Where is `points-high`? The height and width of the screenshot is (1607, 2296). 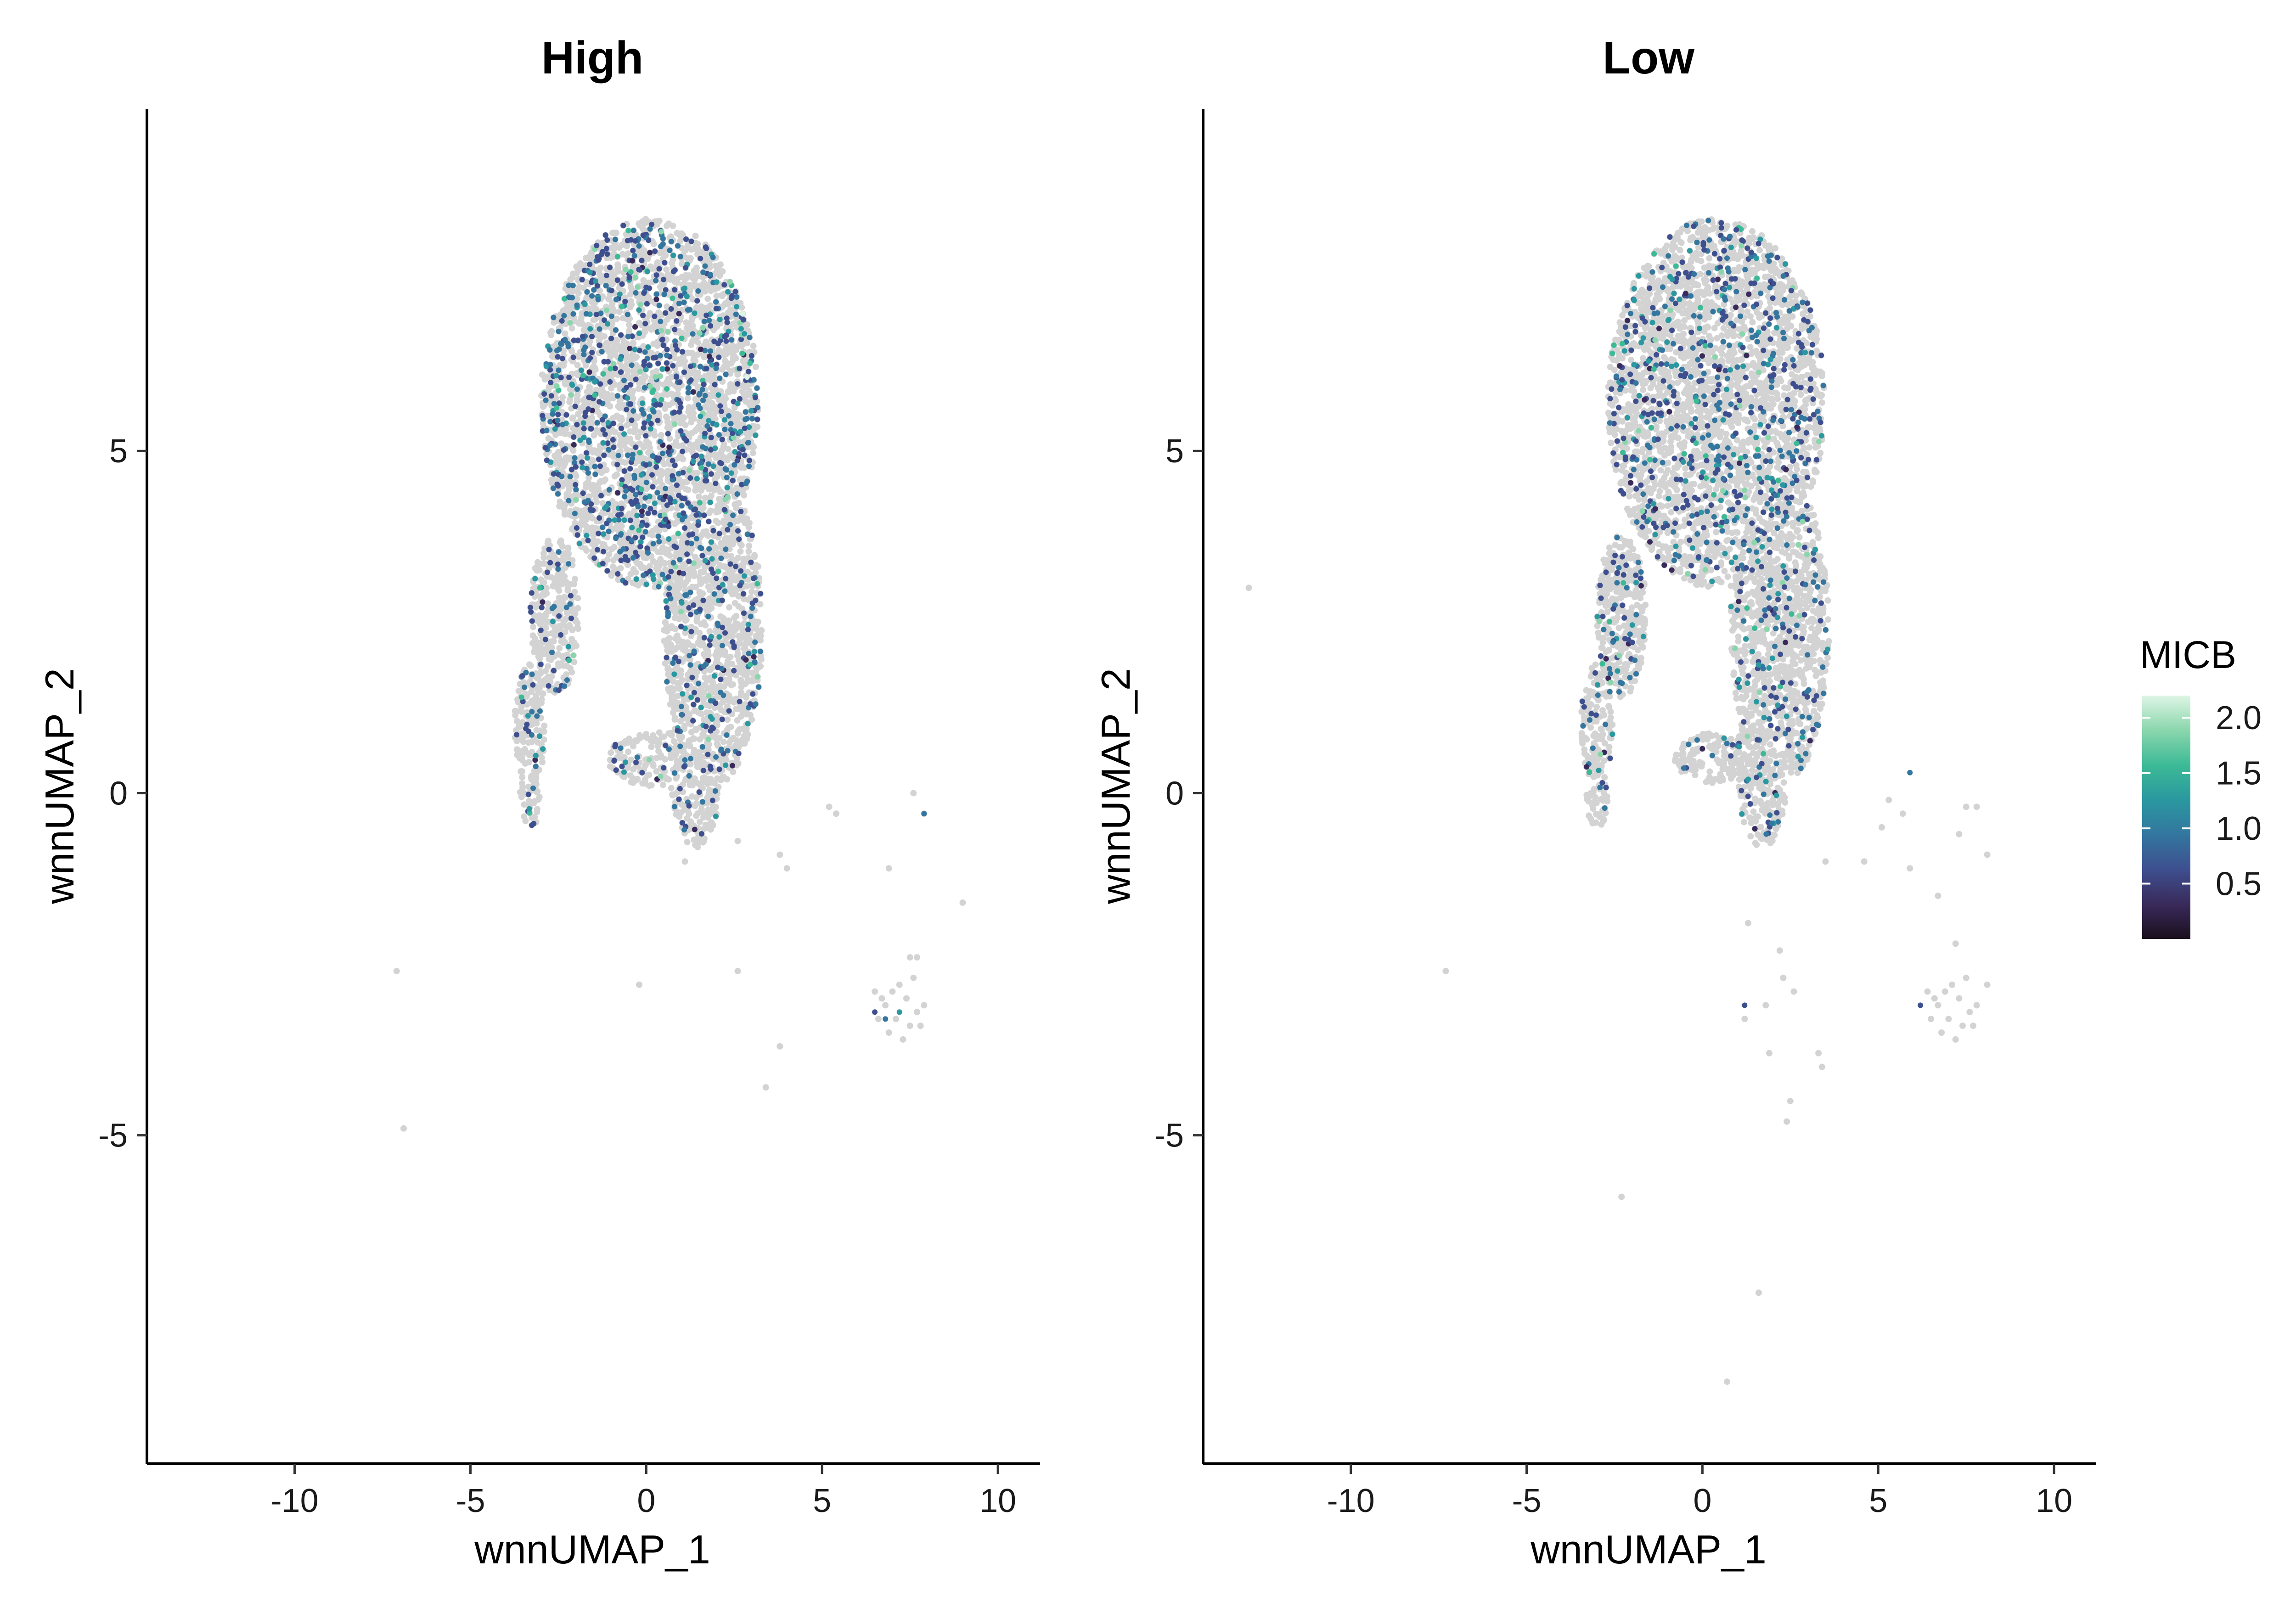
points-high is located at coordinates (679, 674).